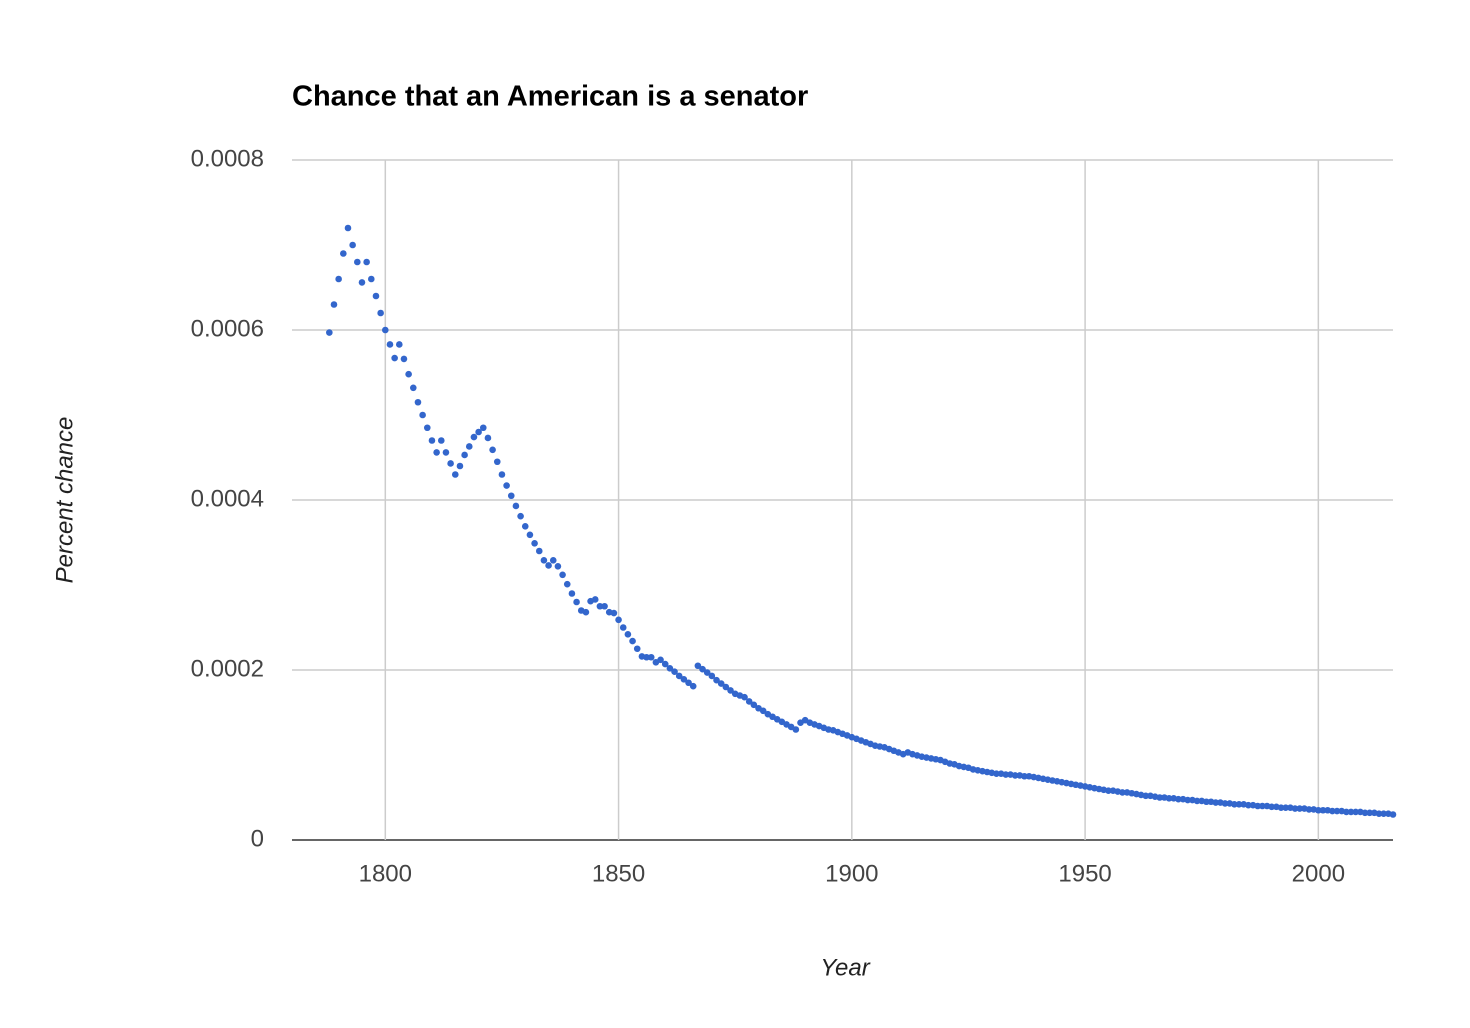 The height and width of the screenshot is (1028, 1470). Describe the element at coordinates (845, 967) in the screenshot. I see `x-axis-title: Year` at that location.